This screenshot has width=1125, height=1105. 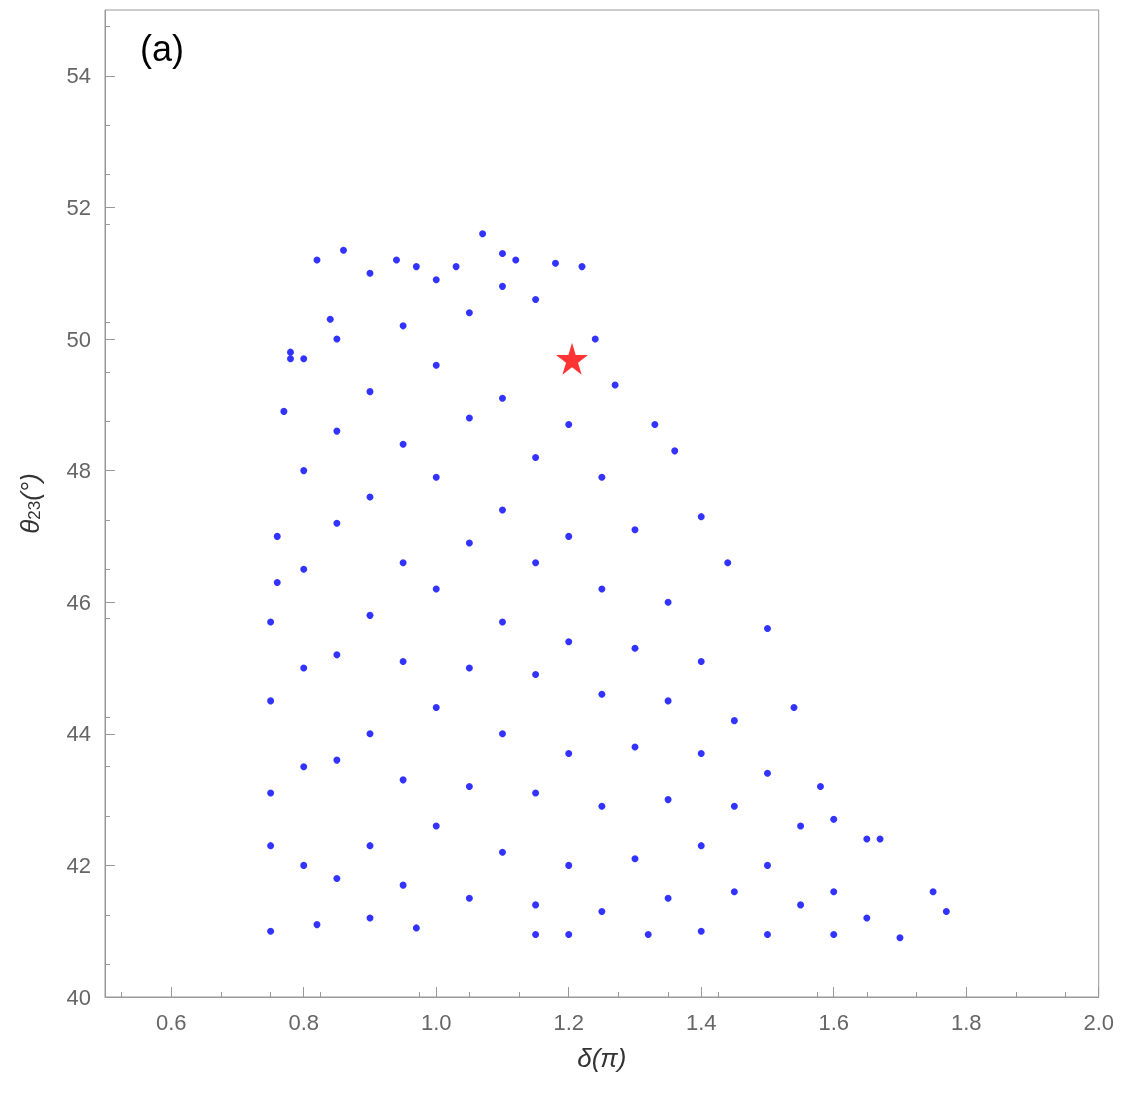 I want to click on annotation: (a), so click(x=162, y=48).